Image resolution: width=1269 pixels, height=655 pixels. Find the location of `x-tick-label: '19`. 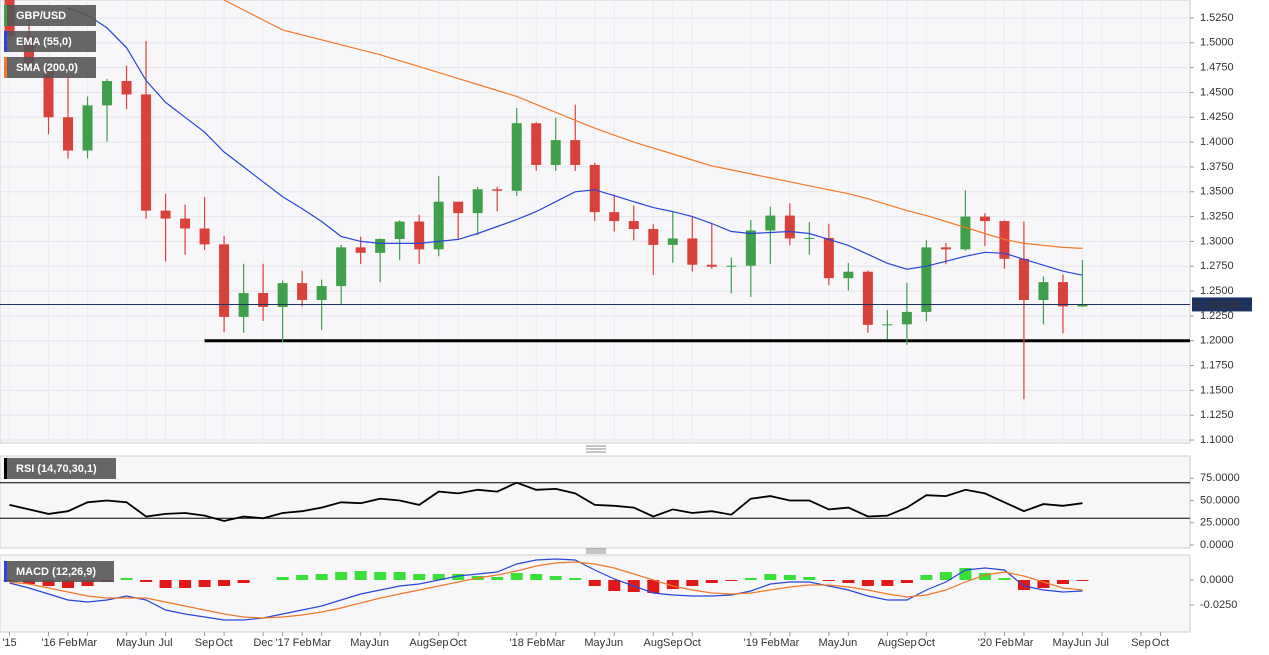

x-tick-label: '19 is located at coordinates (751, 643).